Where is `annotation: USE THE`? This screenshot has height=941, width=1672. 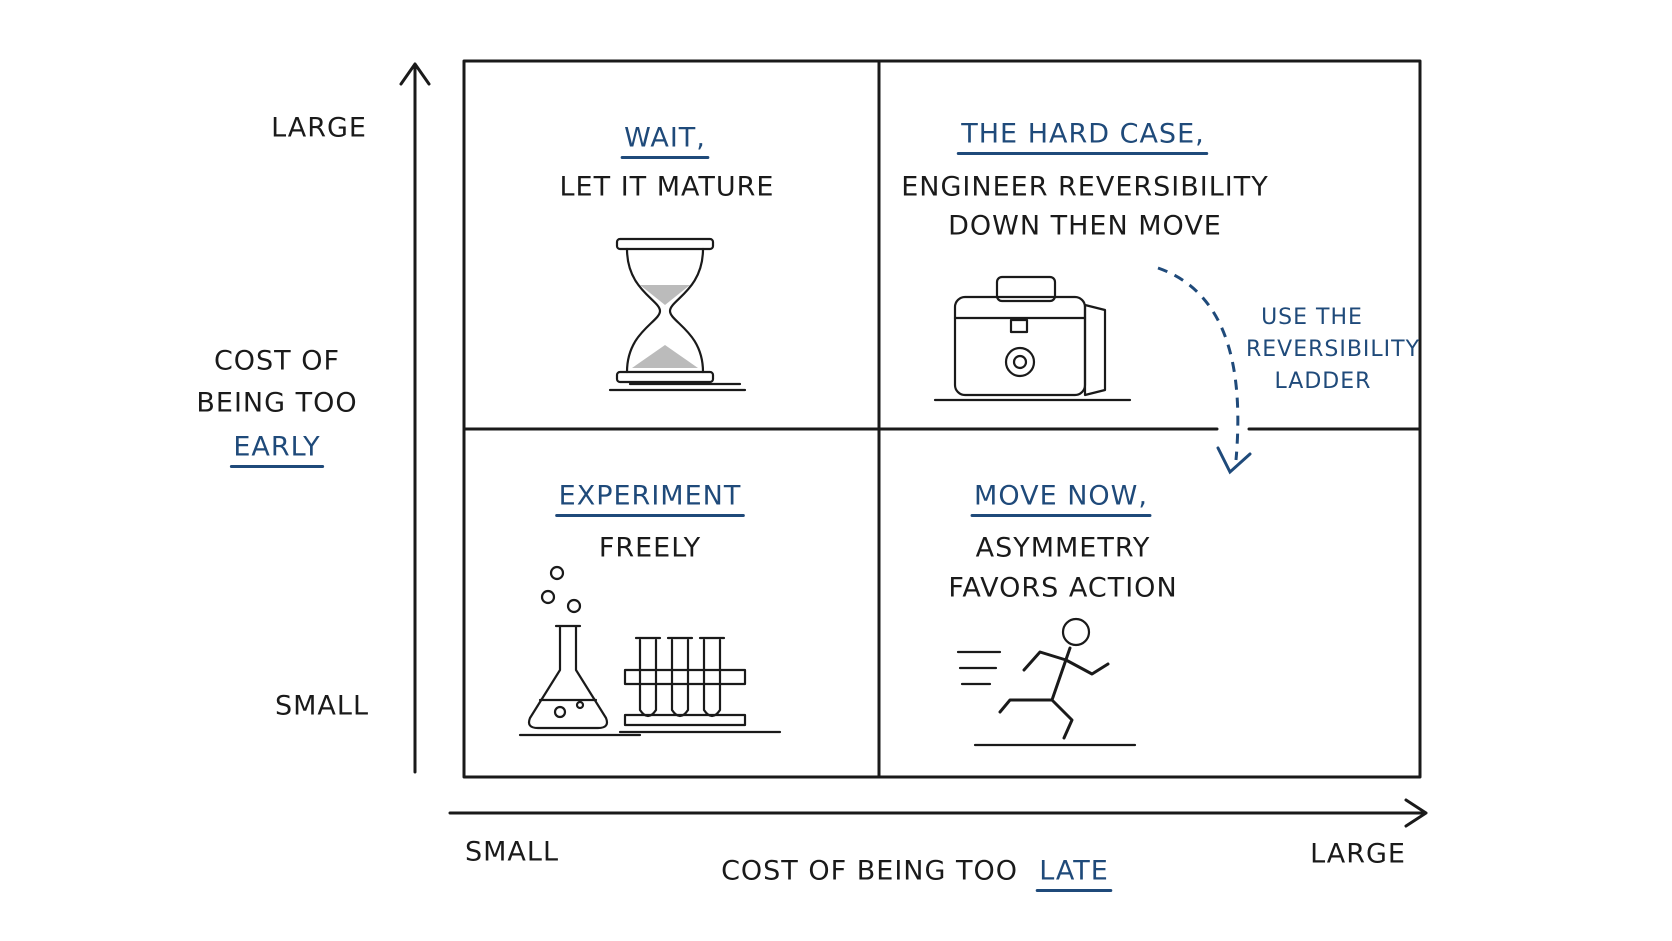 annotation: USE THE is located at coordinates (1312, 317).